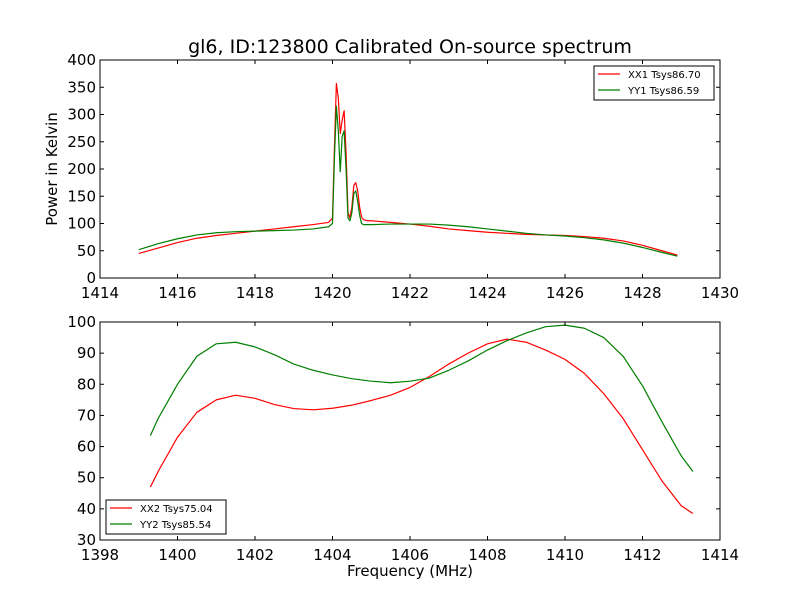 The width and height of the screenshot is (800, 600). Describe the element at coordinates (175, 525) in the screenshot. I see `legend-label-yy2: YY2 Tsys85.54` at that location.